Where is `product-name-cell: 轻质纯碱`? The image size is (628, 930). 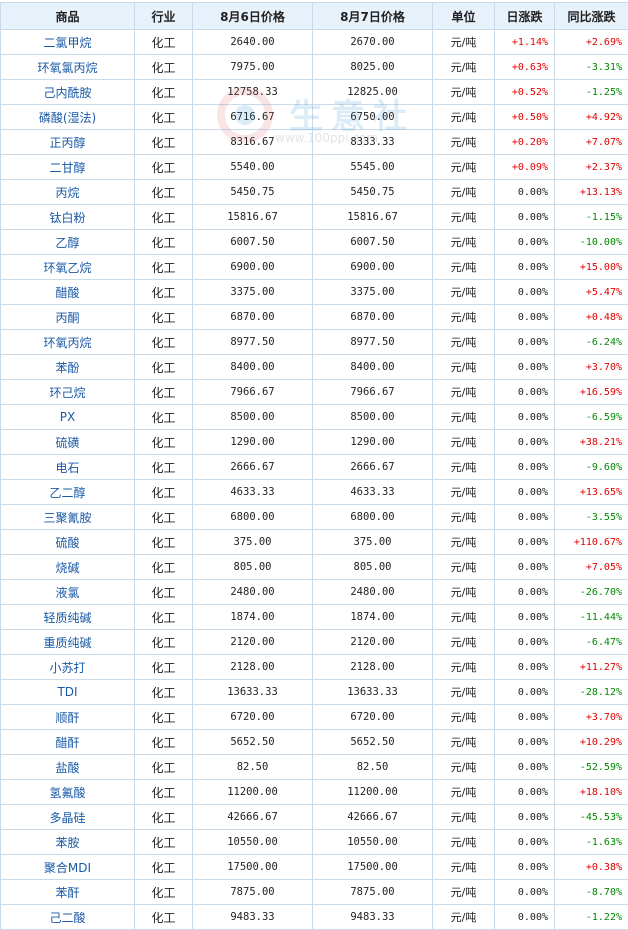 product-name-cell: 轻质纯碱 is located at coordinates (67, 617).